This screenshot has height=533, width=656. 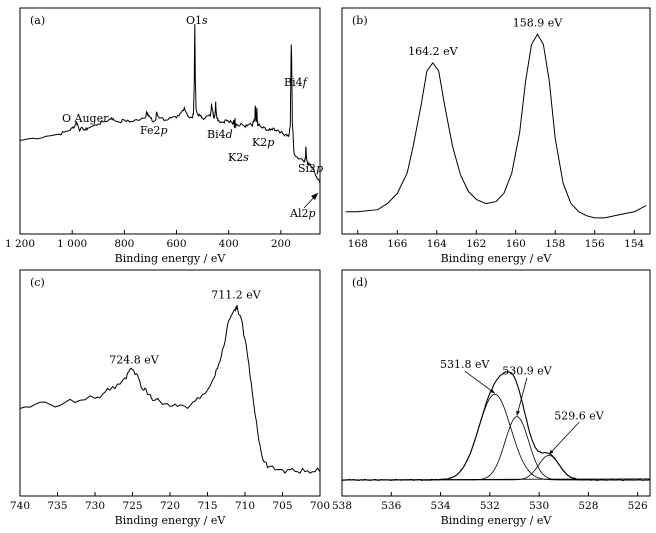 I want to click on x-tick-label: 528, so click(x=588, y=506).